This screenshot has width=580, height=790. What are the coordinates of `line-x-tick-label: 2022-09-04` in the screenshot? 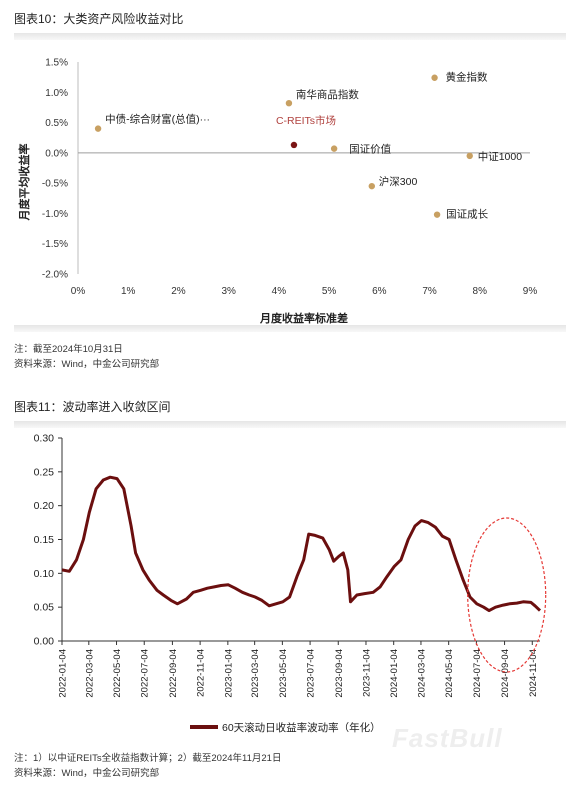 It's located at (173, 673).